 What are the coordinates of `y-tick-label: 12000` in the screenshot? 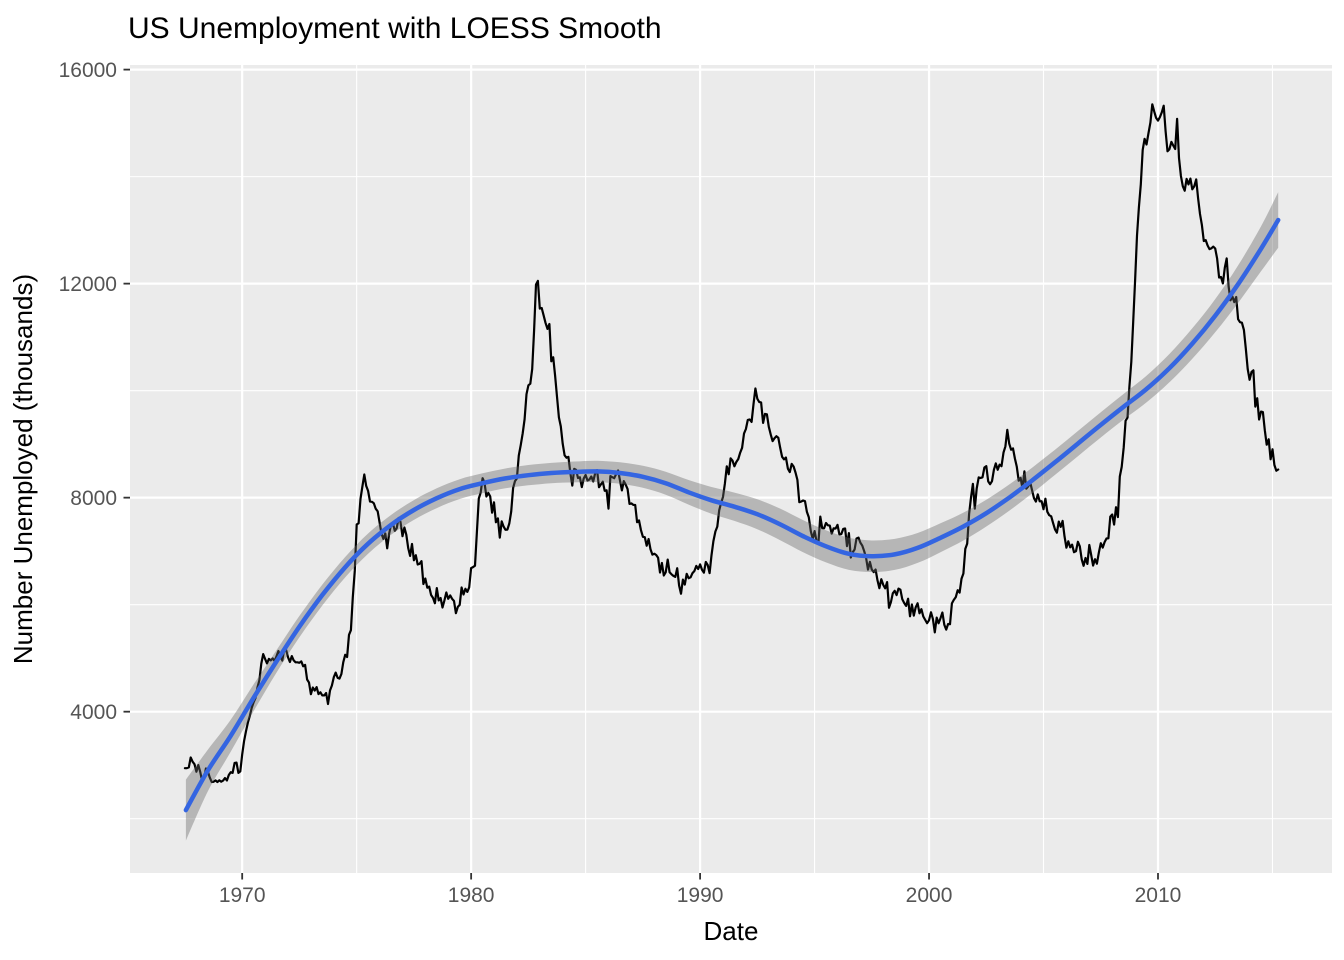 It's located at (88, 284).